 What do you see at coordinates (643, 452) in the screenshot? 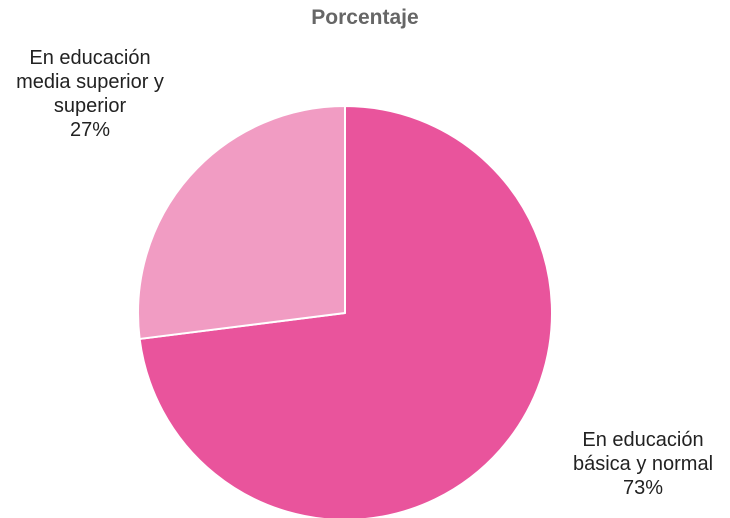
I see `category-label: En educación básica y normal` at bounding box center [643, 452].